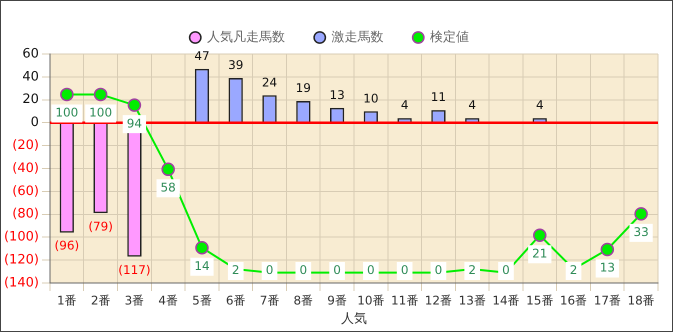  I want to click on x-tick-label: 16番, so click(574, 300).